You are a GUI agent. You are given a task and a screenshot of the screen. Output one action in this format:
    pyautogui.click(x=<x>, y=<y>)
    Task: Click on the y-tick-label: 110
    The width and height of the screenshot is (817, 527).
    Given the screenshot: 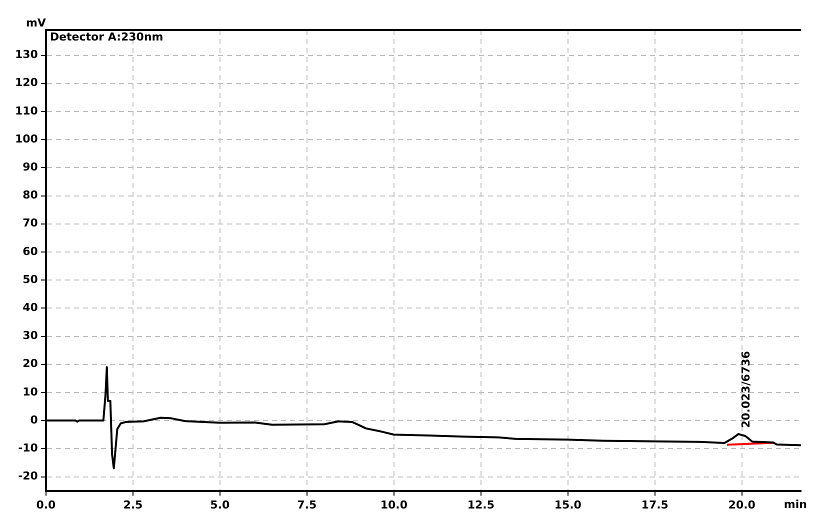 What is the action you would take?
    pyautogui.click(x=26, y=111)
    